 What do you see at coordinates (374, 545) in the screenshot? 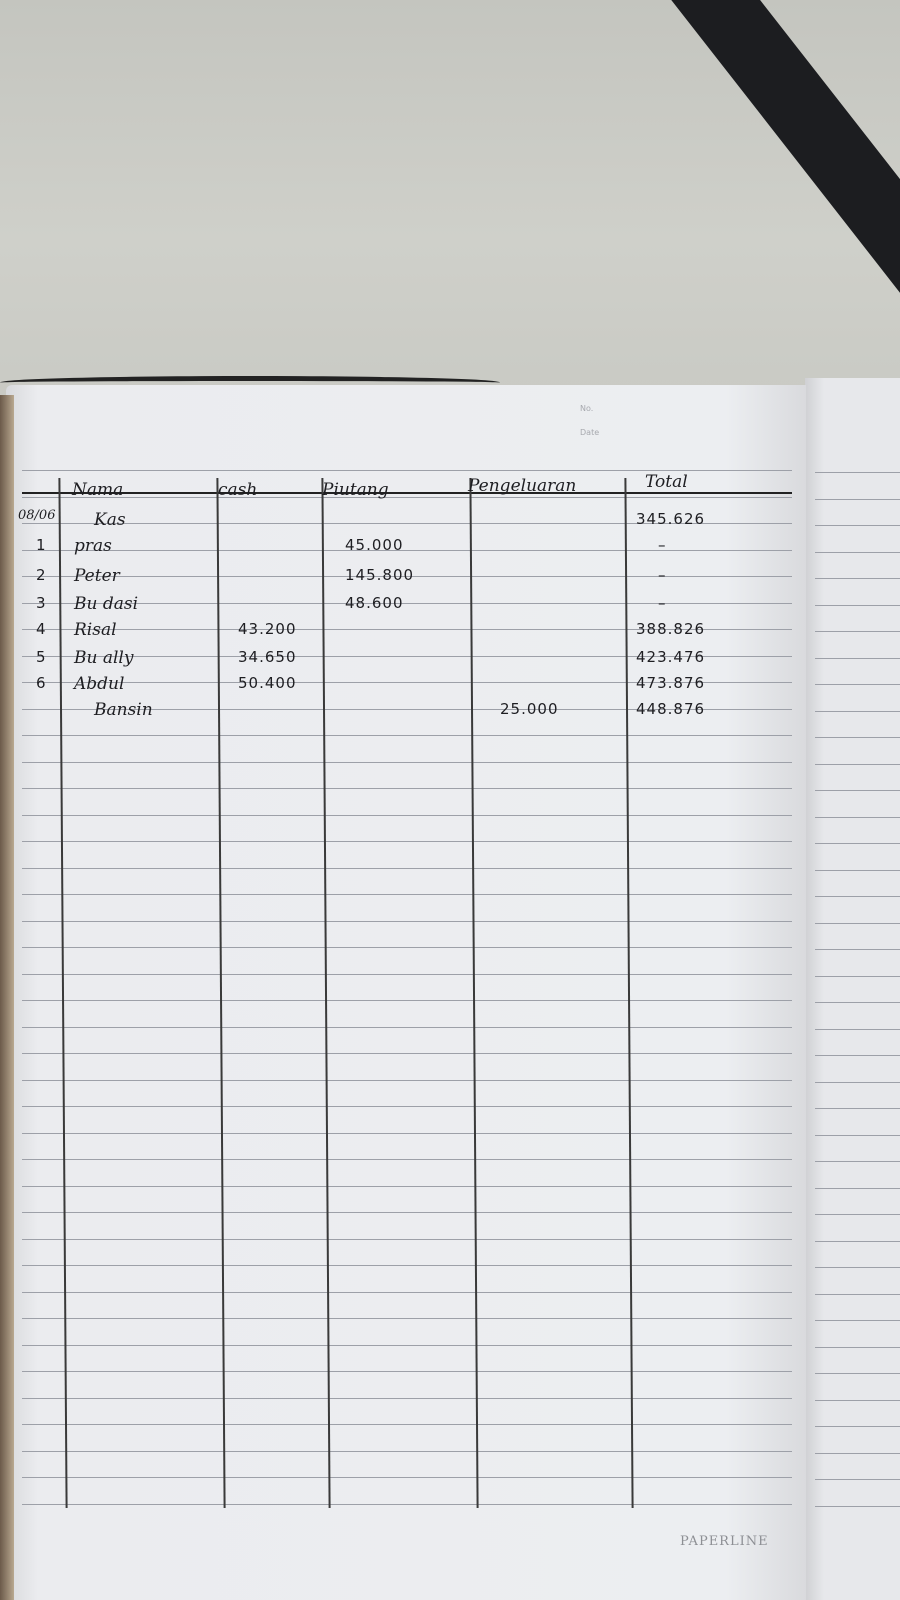
I see `row-piutang: 45.000` at bounding box center [374, 545].